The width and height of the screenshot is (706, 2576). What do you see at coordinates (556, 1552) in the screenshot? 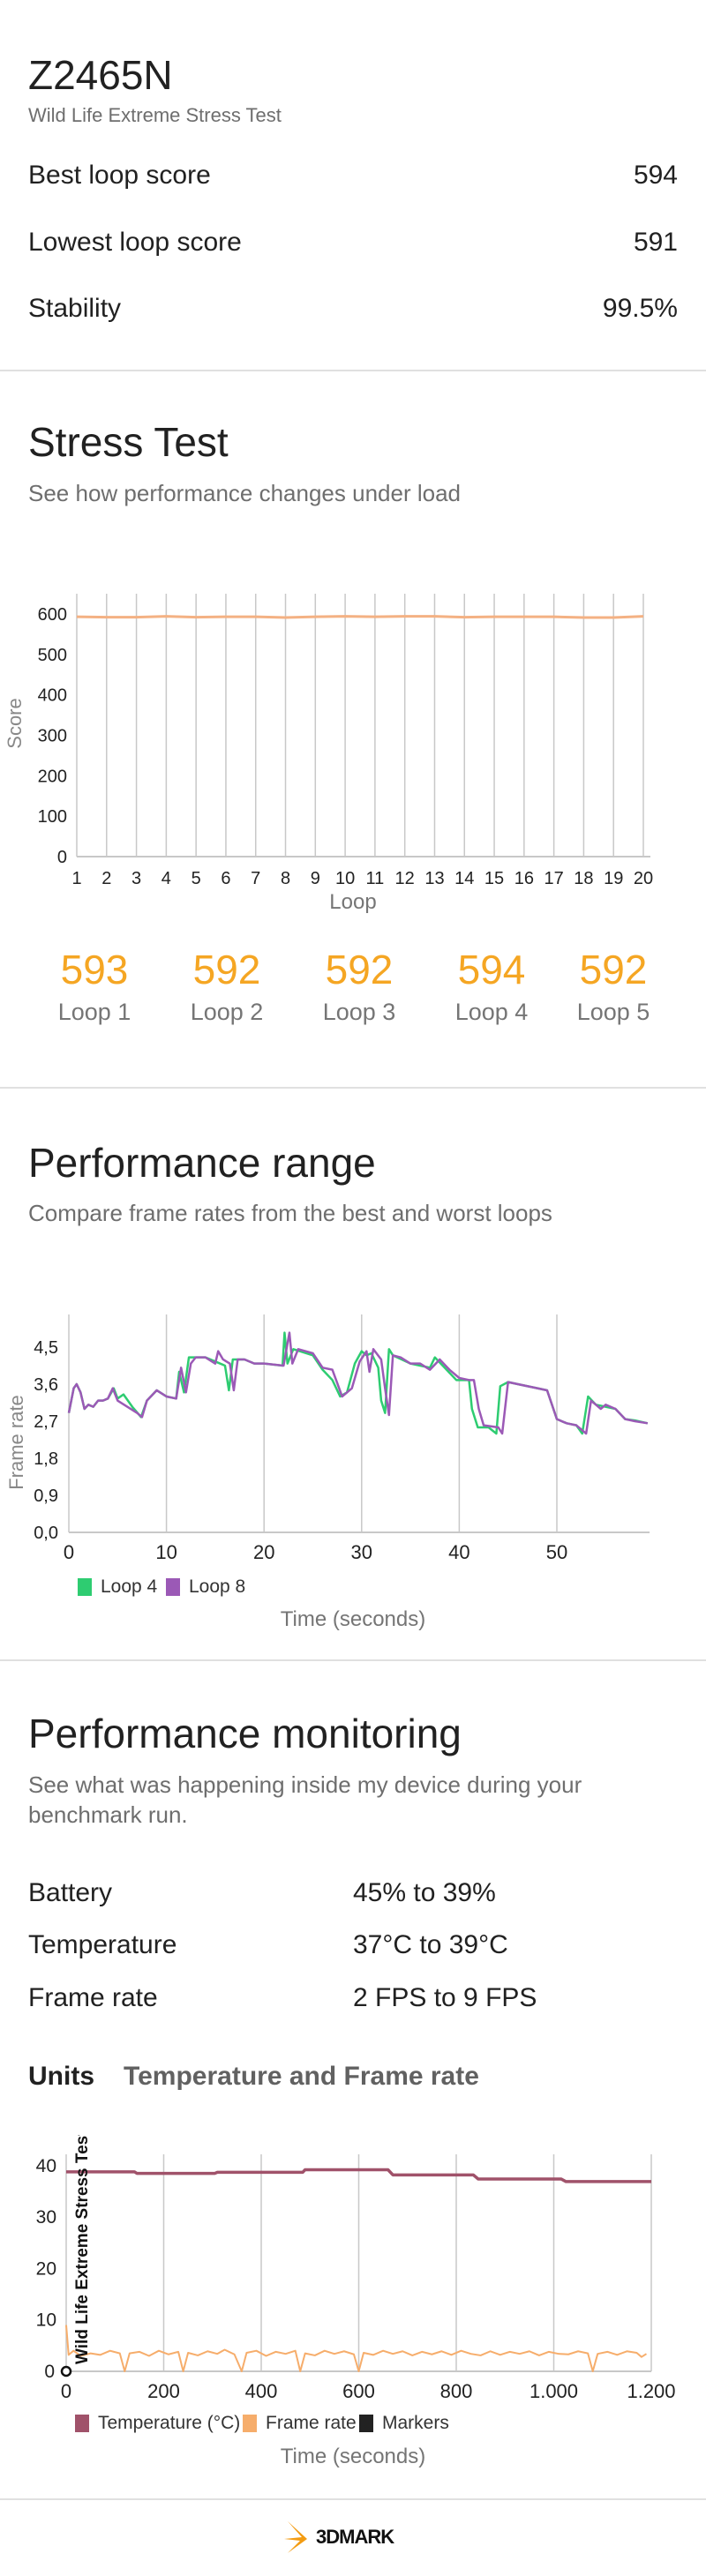
I see `x-tick-label: 50` at bounding box center [556, 1552].